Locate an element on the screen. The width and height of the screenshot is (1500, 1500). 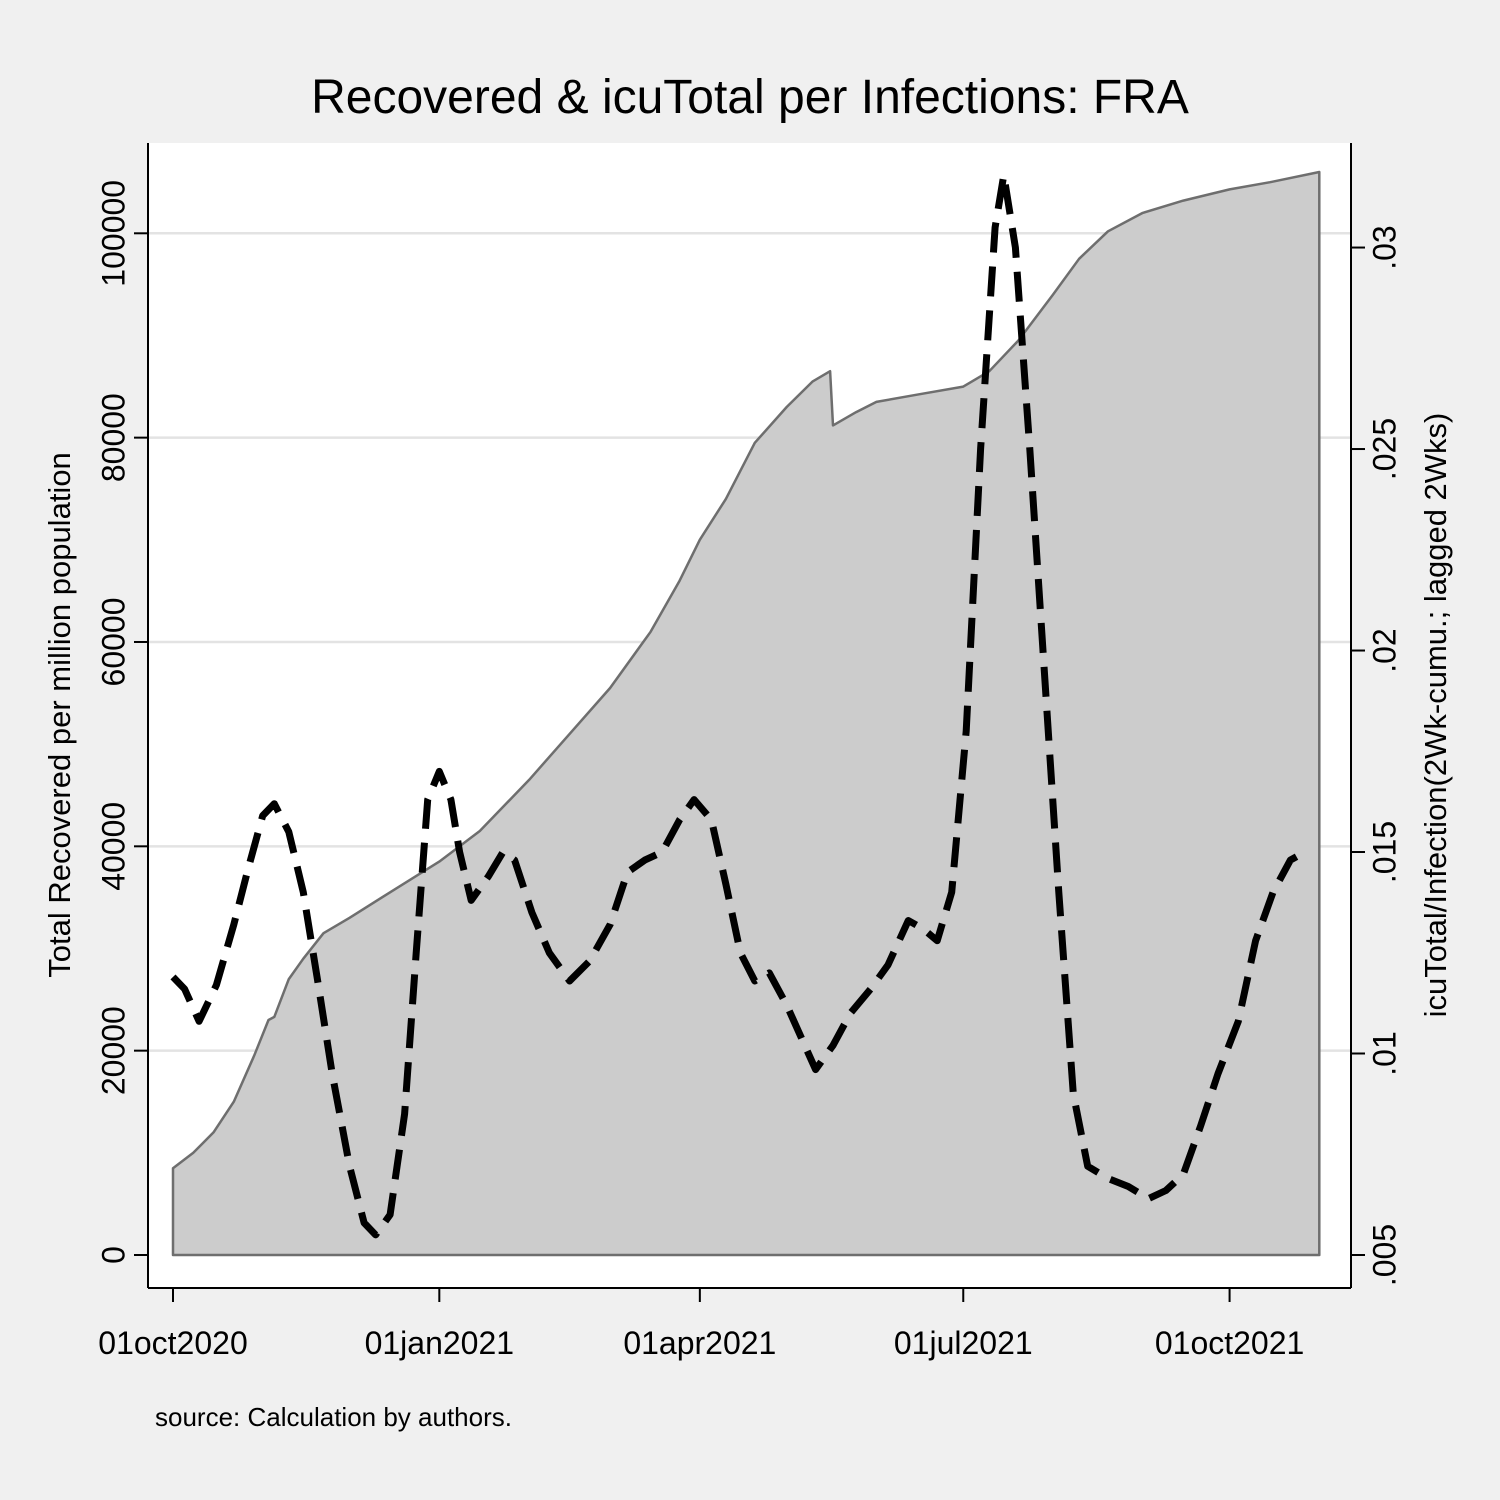
y-right-tick-label-0: .005 is located at coordinates (1384, 1255).